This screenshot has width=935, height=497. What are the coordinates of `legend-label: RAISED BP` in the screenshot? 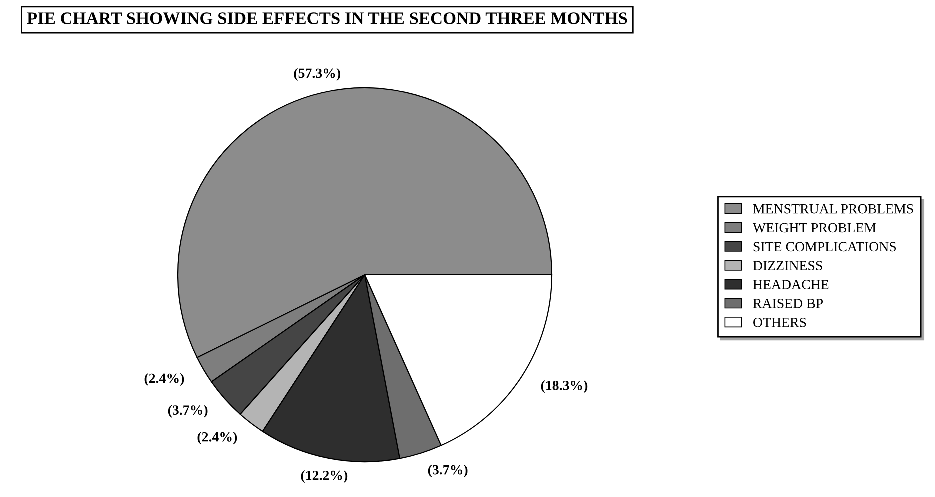 It's located at (788, 303).